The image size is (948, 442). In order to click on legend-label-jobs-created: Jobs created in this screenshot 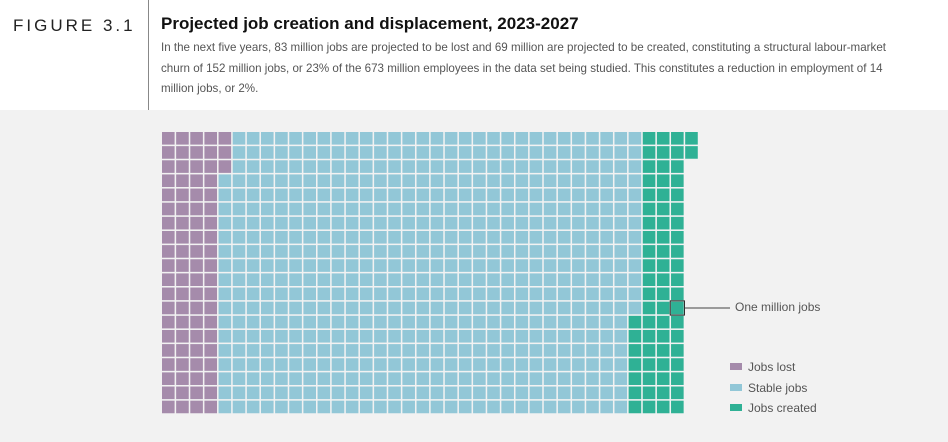, I will do `click(782, 408)`.